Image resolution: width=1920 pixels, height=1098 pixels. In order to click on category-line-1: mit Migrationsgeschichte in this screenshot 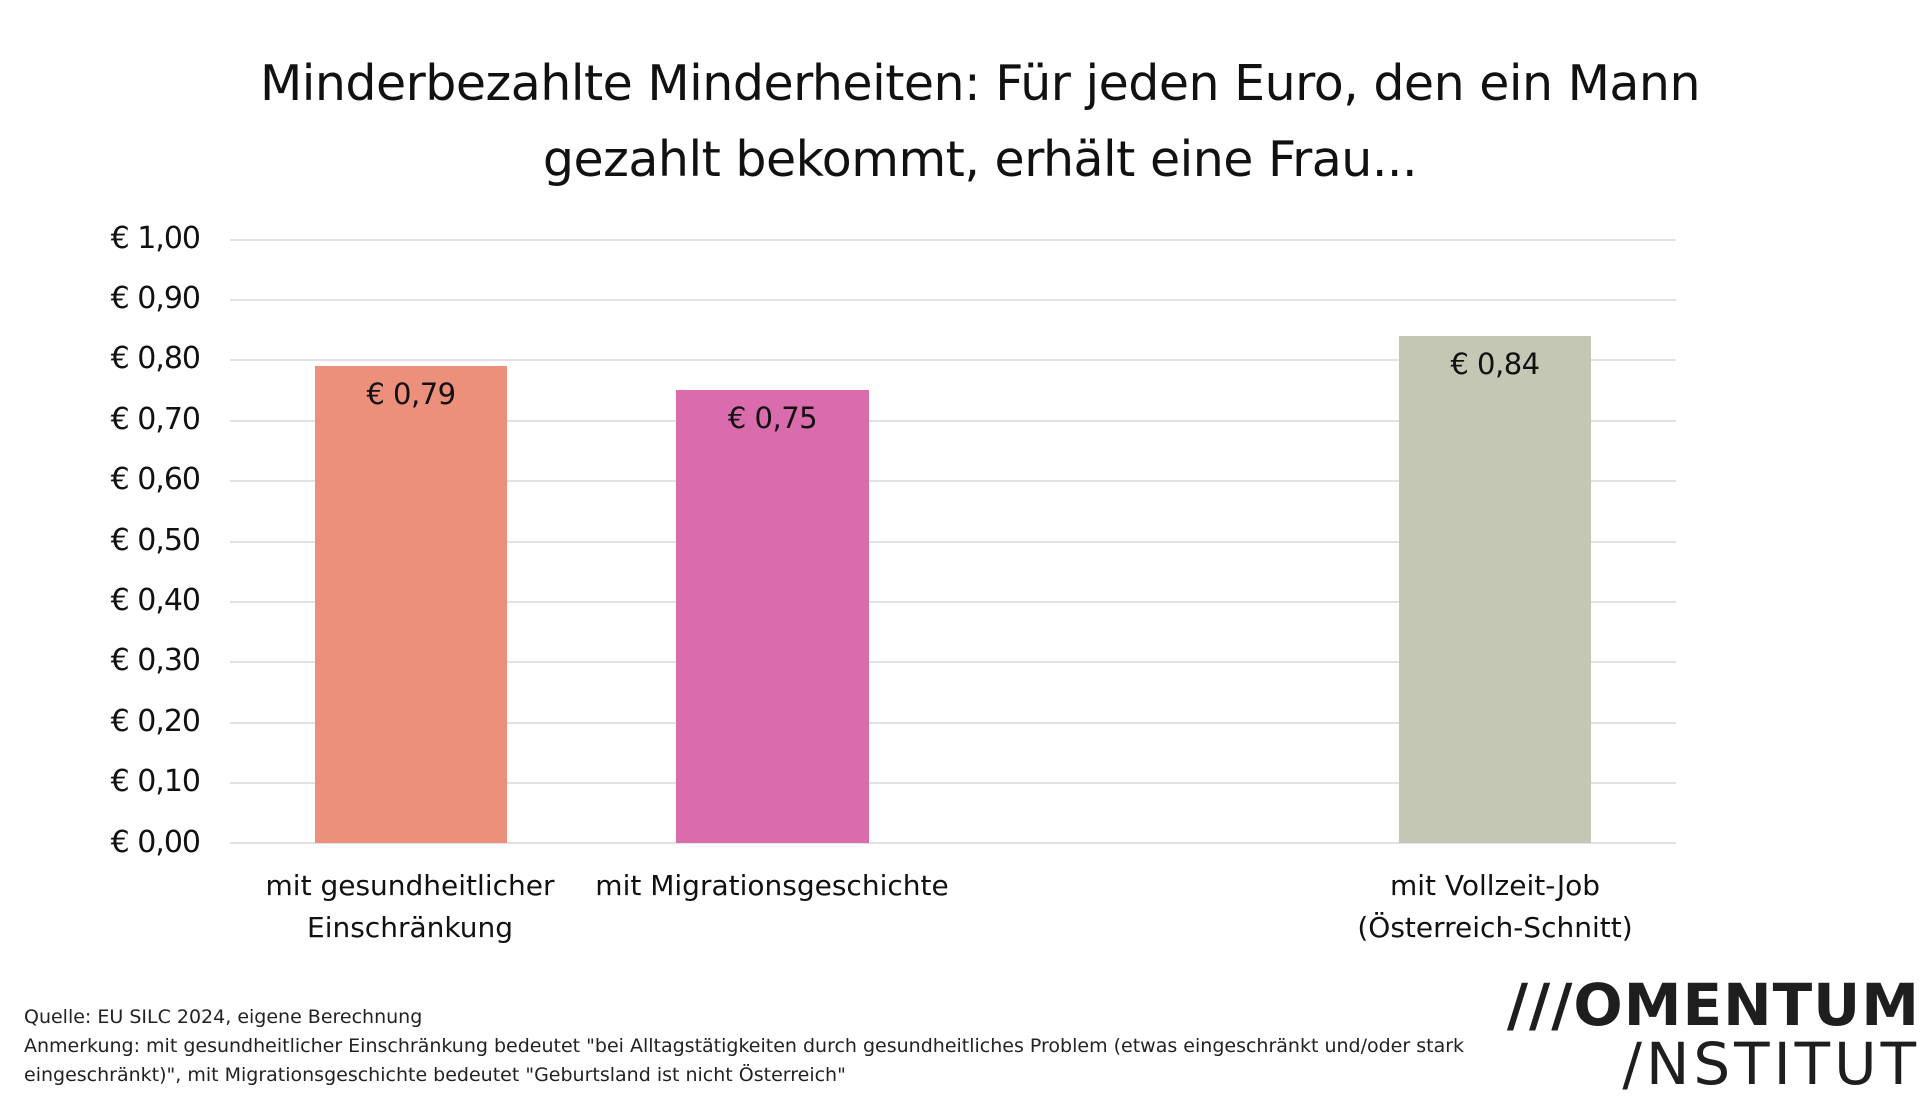, I will do `click(772, 885)`.